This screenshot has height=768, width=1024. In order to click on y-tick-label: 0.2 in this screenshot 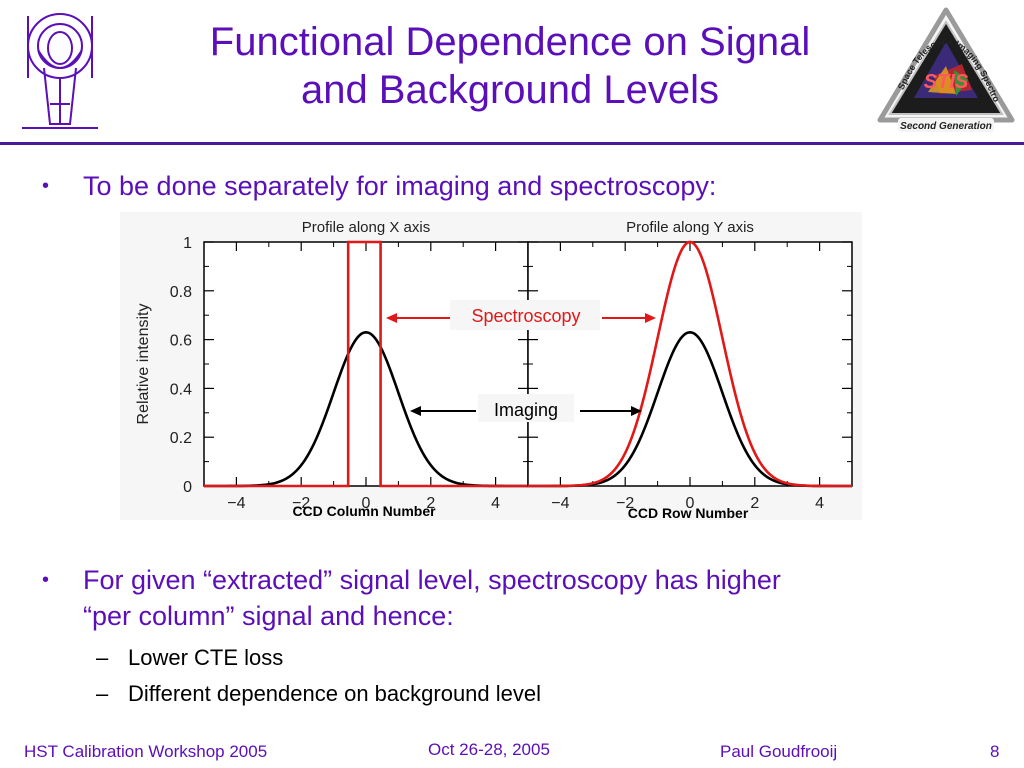, I will do `click(181, 438)`.